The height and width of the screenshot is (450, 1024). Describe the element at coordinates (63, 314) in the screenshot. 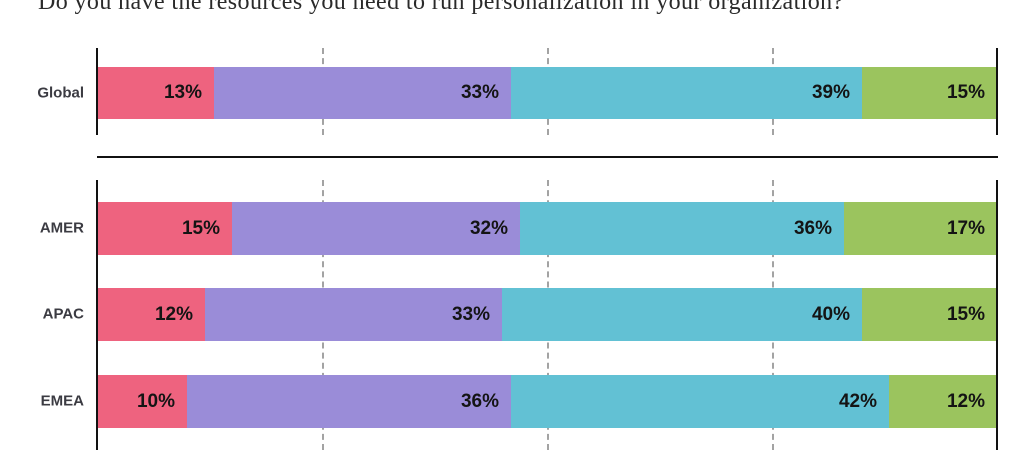

I see `category-label-apac: APAC` at that location.